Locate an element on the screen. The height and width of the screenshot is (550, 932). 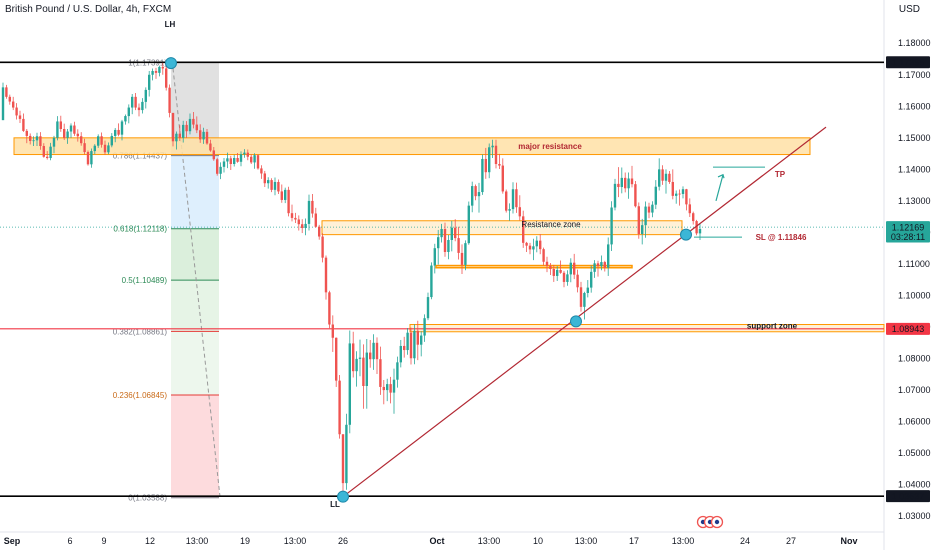
sl-label: SL @ 1.11846 is located at coordinates (781, 237).